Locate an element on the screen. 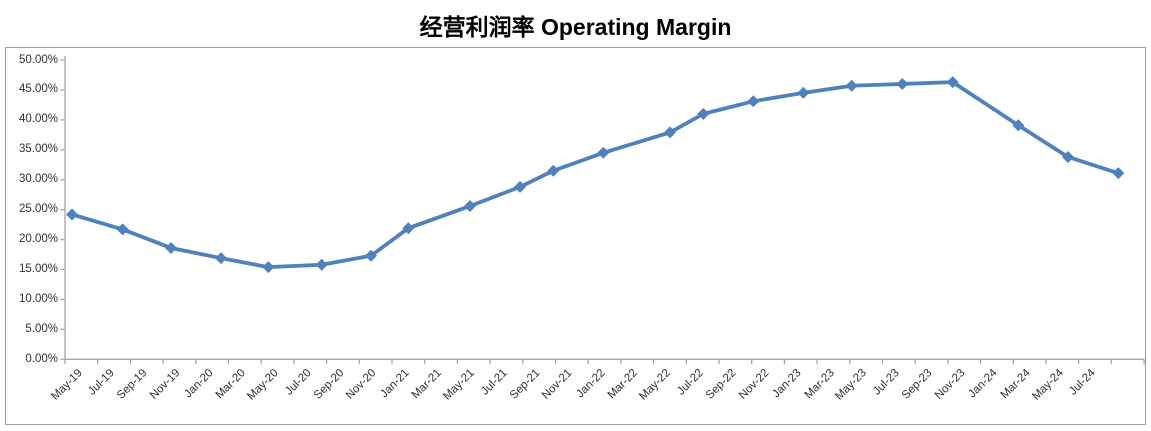 This screenshot has width=1151, height=431. y-axis-tick-label: 20.00% is located at coordinates (38, 239).